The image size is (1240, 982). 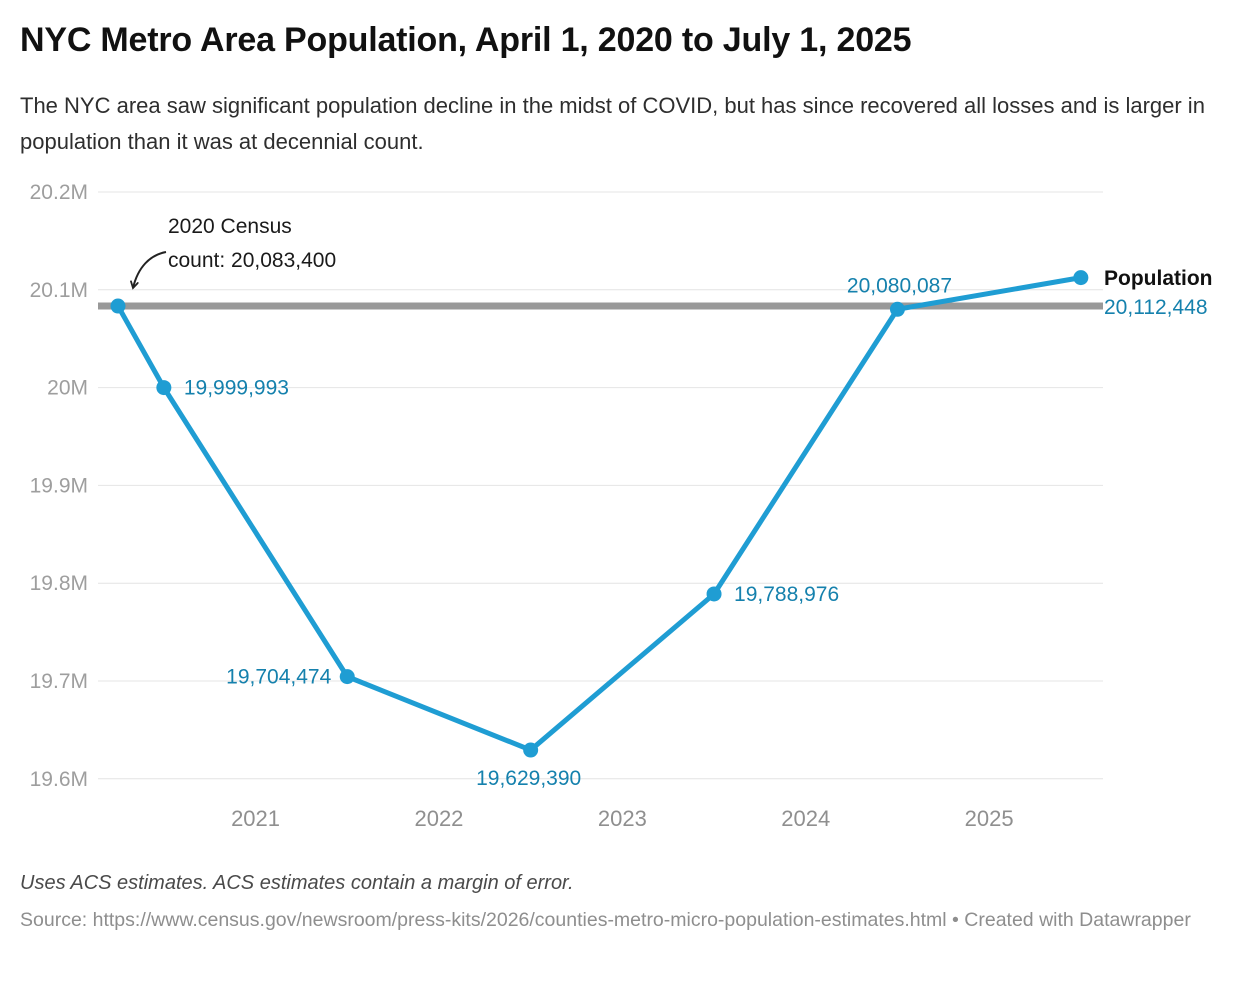 I want to click on x-tick-label: 2021, so click(x=255, y=818).